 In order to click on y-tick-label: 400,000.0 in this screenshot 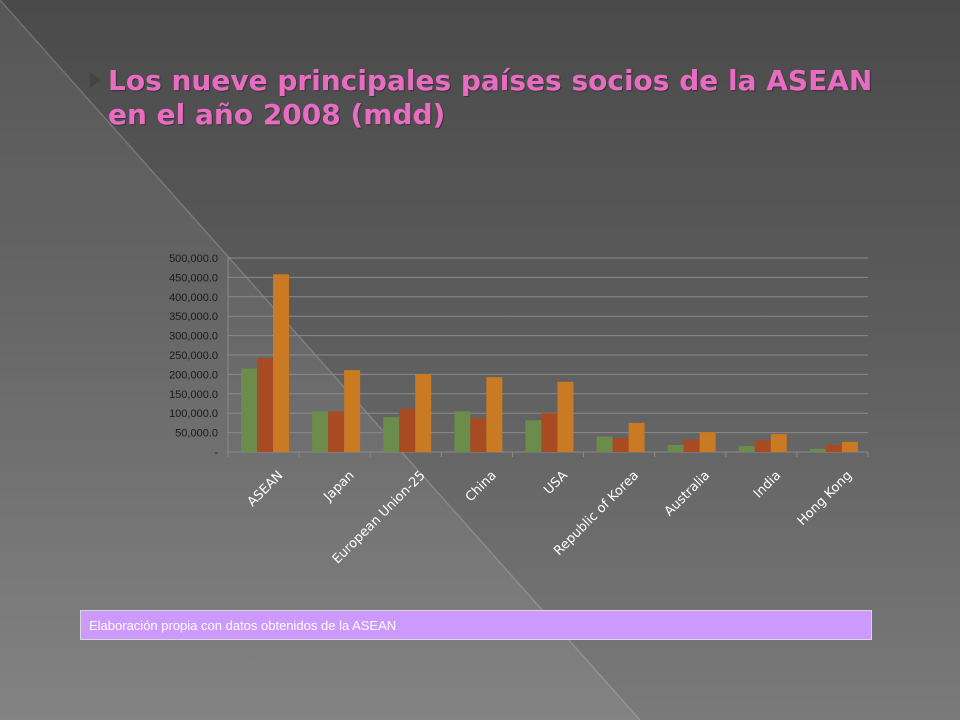, I will do `click(193, 298)`.